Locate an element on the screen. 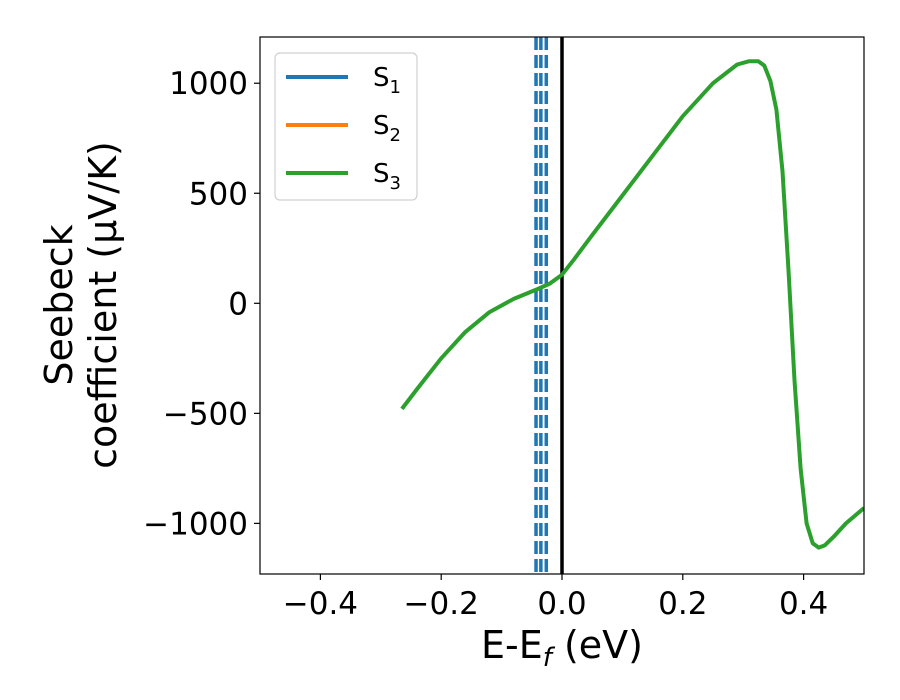 This screenshot has width=900, height=700. x-tick-label: −0.4 is located at coordinates (320, 604).